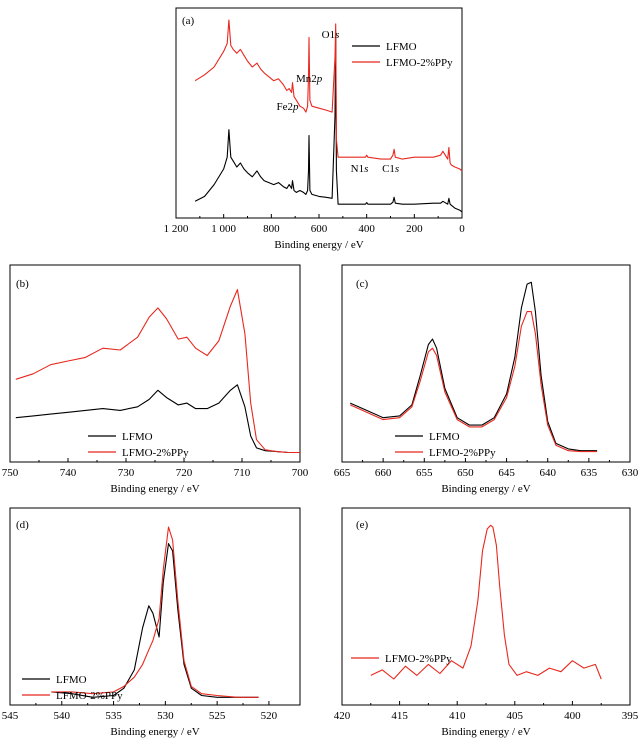  I want to click on x-tick-label: 650, so click(465, 473).